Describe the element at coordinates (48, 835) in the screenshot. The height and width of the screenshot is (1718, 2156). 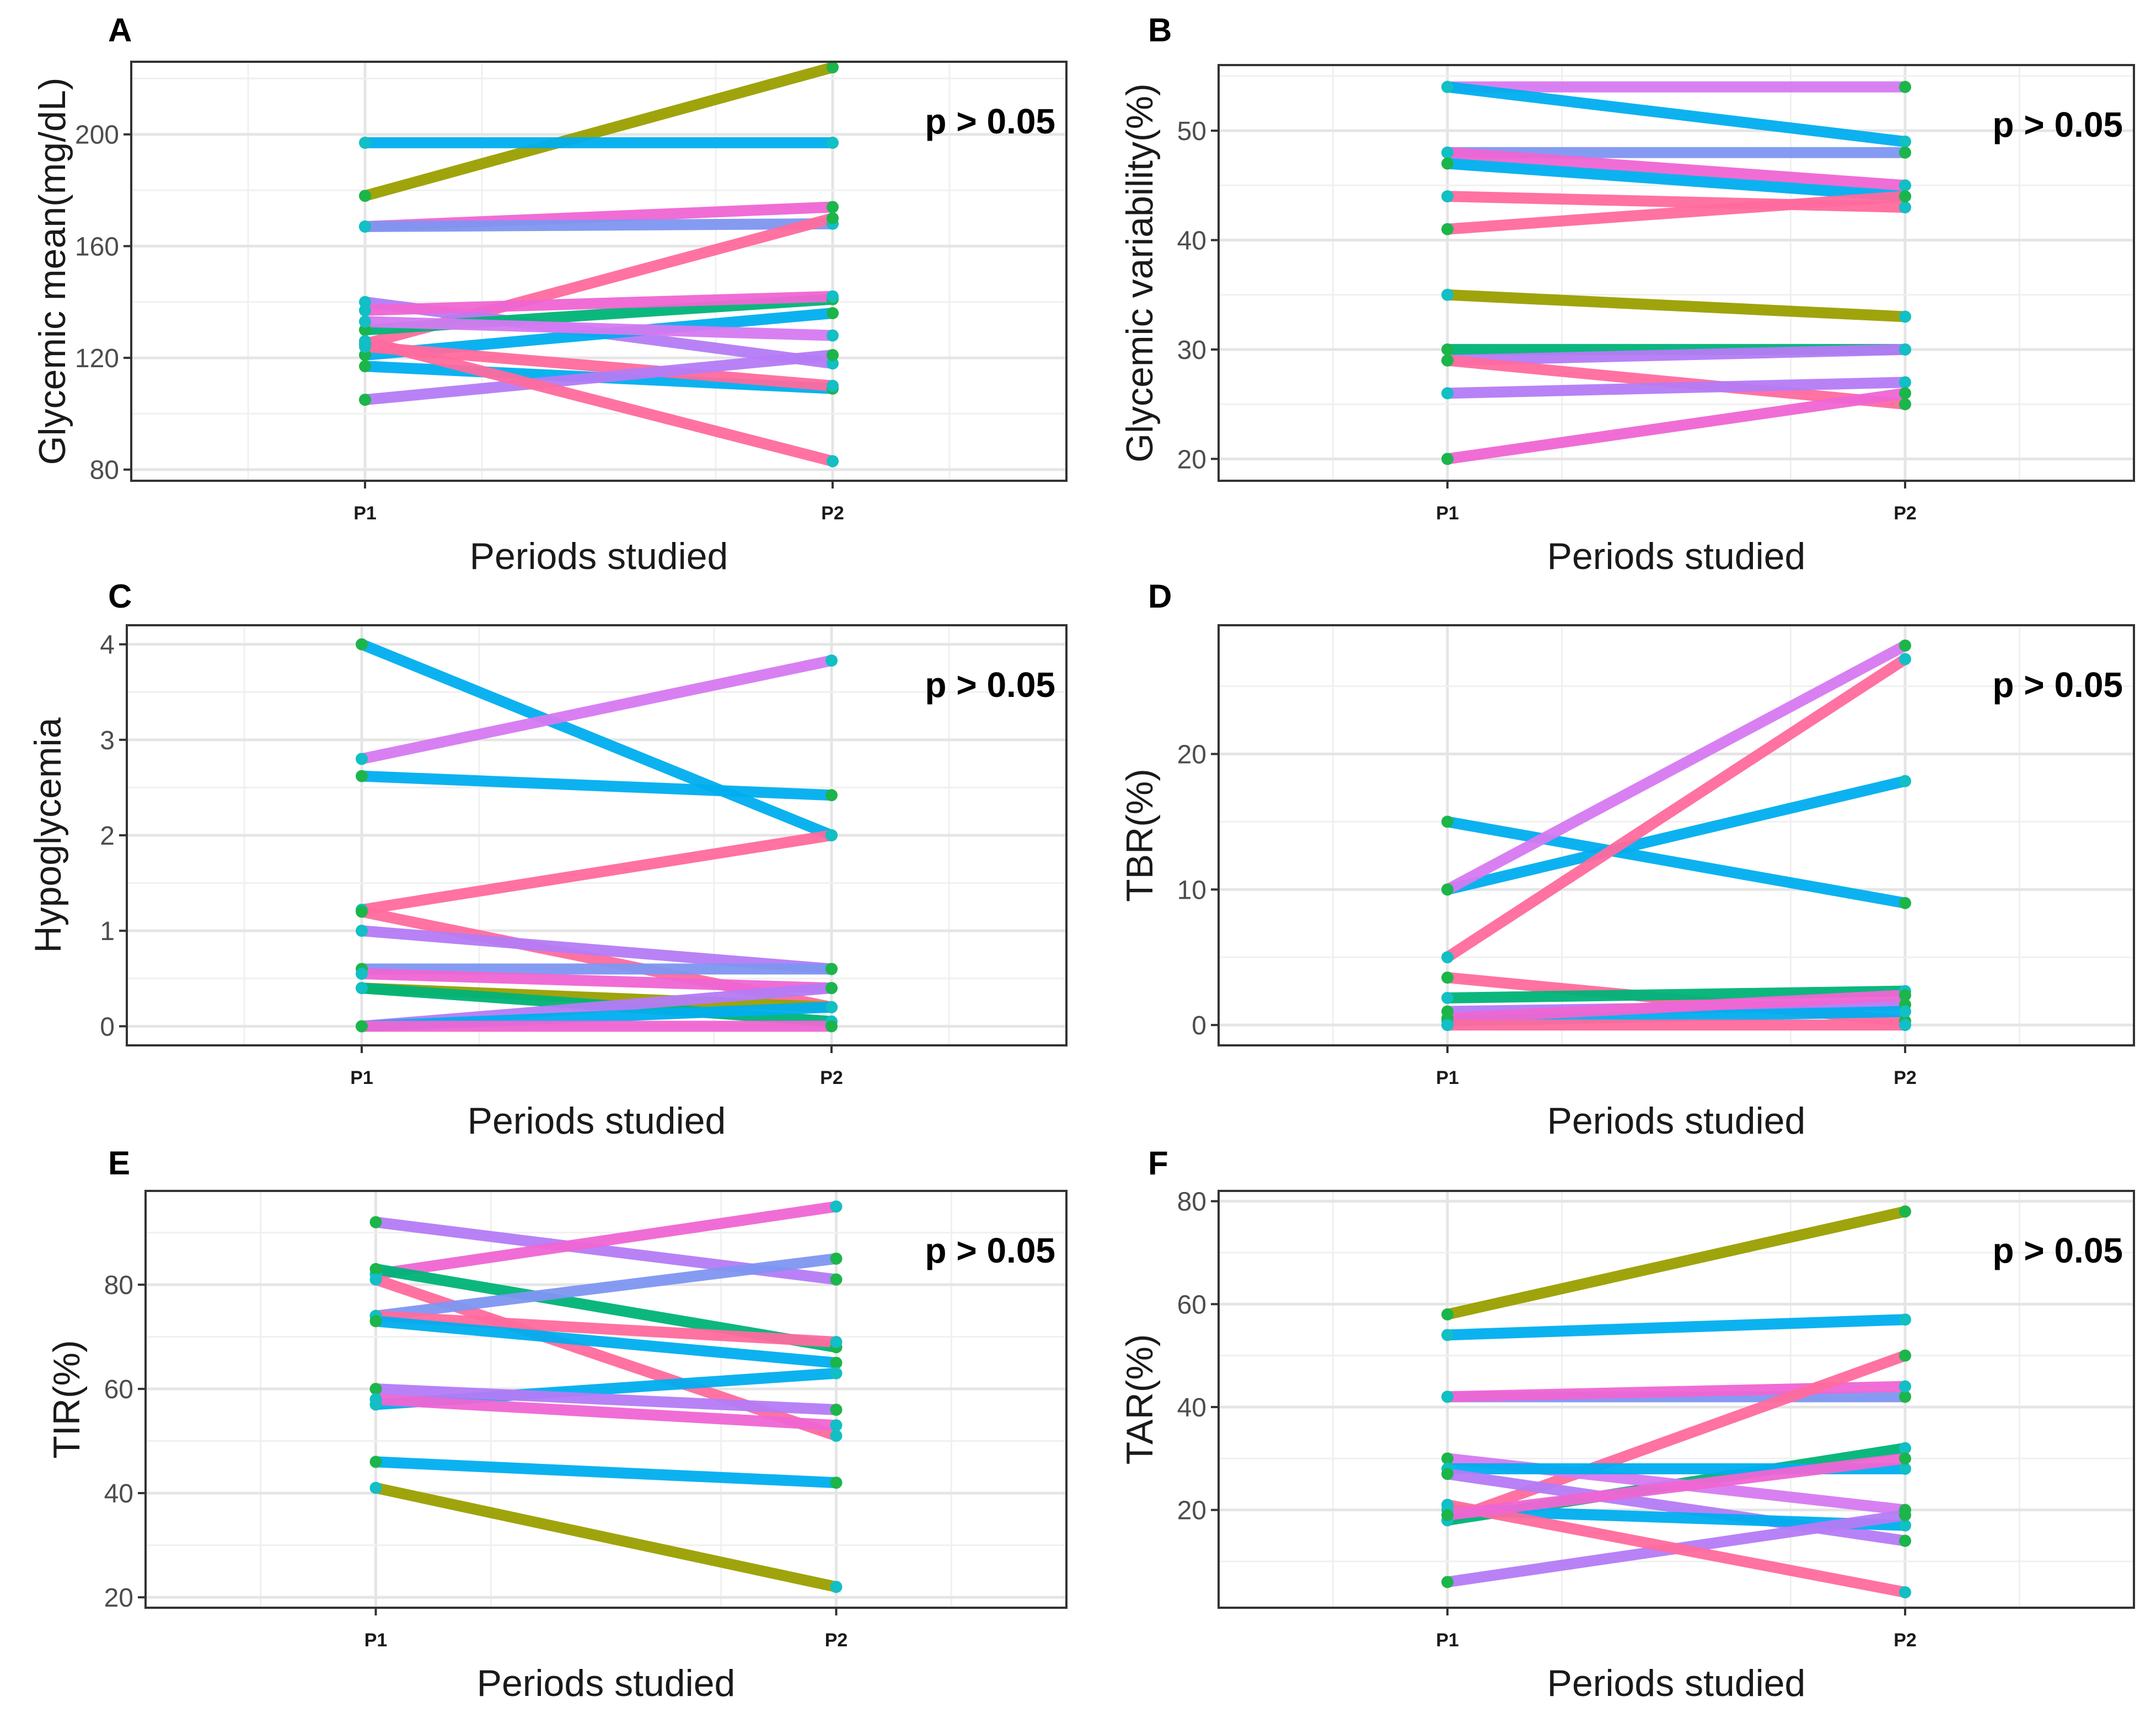
I see `y-axis-title: Hypoglycemia` at that location.